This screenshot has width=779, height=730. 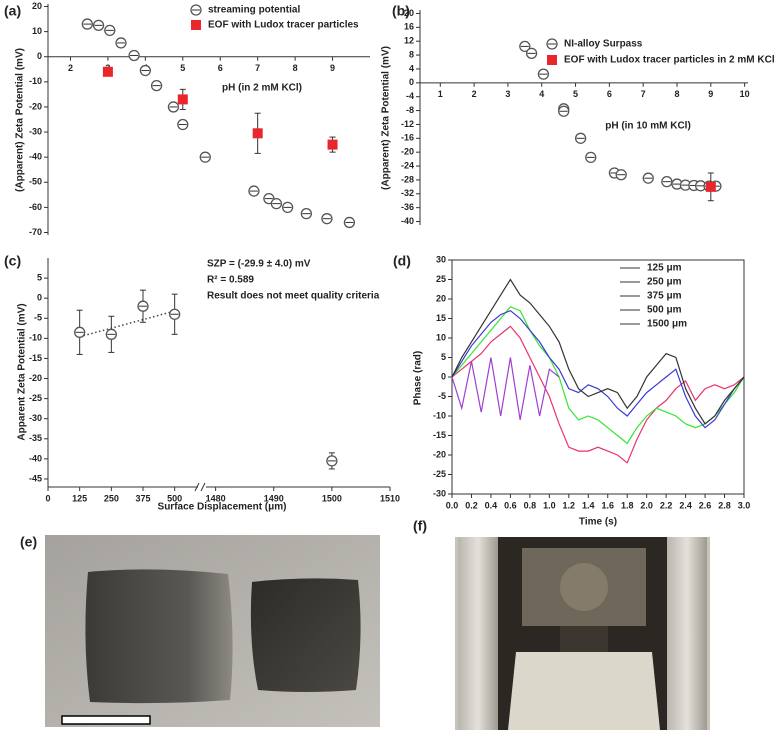 What do you see at coordinates (603, 44) in the screenshot?
I see `legend-label: NI-alloy Surpass` at bounding box center [603, 44].